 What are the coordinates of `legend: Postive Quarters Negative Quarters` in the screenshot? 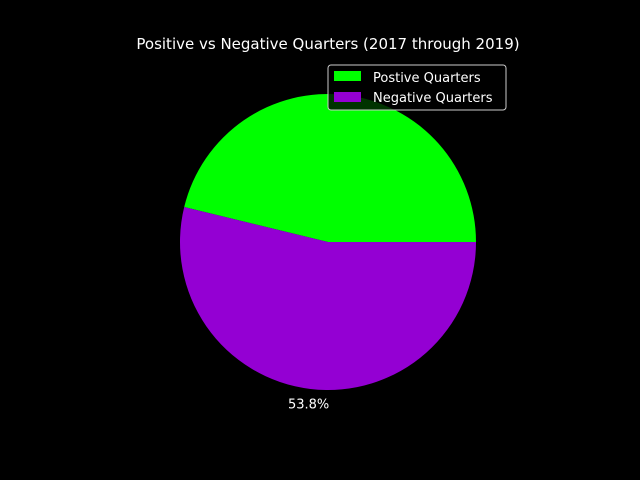 It's located at (417, 87).